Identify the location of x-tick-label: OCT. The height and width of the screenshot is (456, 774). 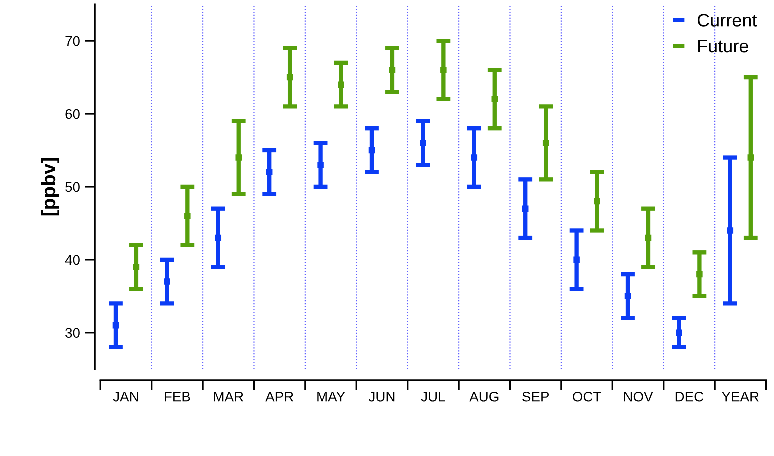
(587, 397).